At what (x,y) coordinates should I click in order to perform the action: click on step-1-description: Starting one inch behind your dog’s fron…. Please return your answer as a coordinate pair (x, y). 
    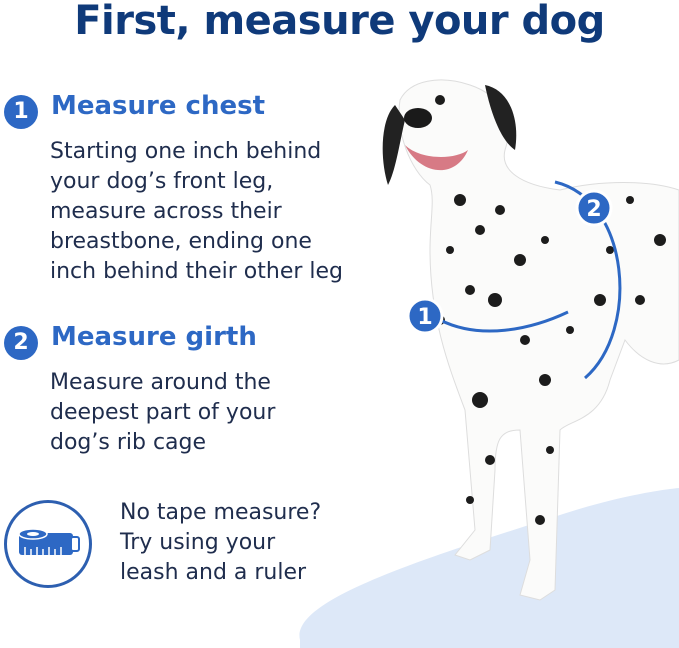
    Looking at the image, I should click on (196, 212).